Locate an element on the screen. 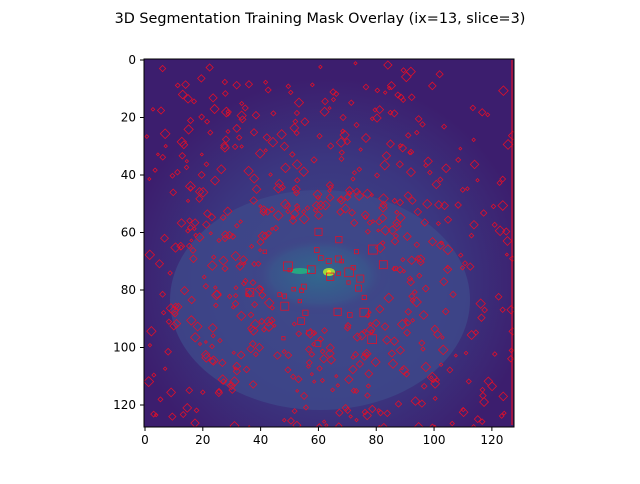 This screenshot has height=484, width=640. y-tick-label: 120 is located at coordinates (124, 405).